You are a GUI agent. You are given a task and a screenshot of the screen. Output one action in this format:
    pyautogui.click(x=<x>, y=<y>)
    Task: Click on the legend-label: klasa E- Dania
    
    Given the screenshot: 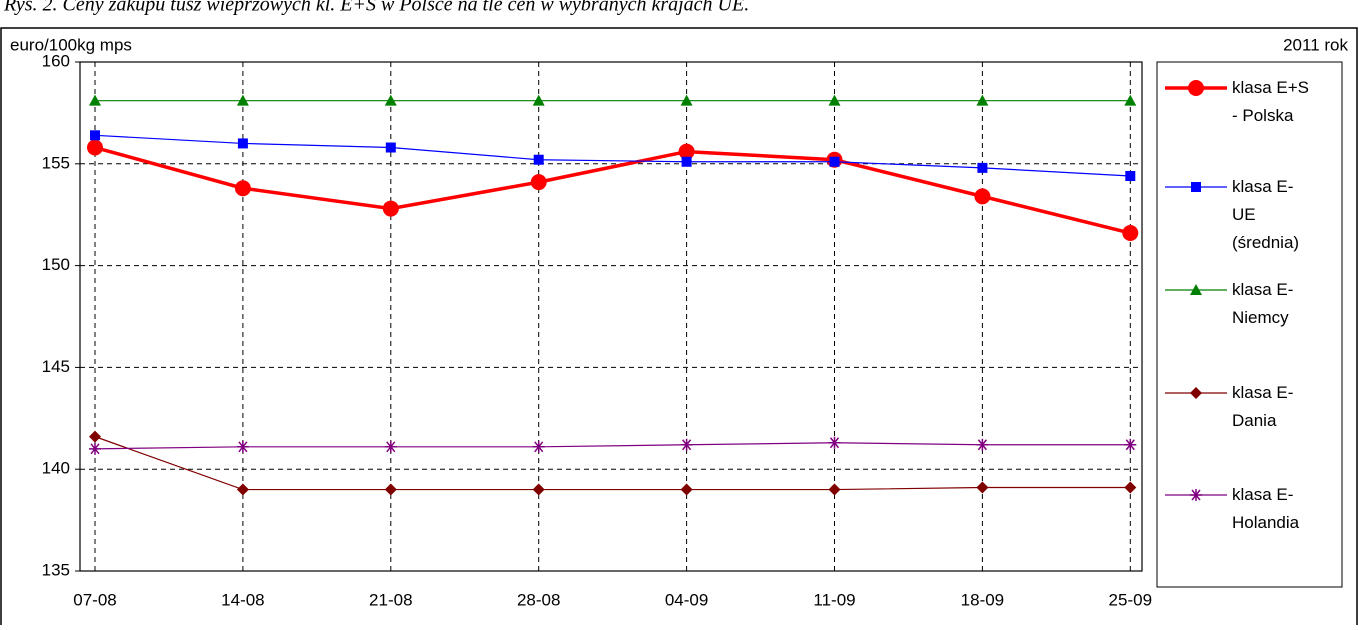 What is the action you would take?
    pyautogui.click(x=1263, y=406)
    